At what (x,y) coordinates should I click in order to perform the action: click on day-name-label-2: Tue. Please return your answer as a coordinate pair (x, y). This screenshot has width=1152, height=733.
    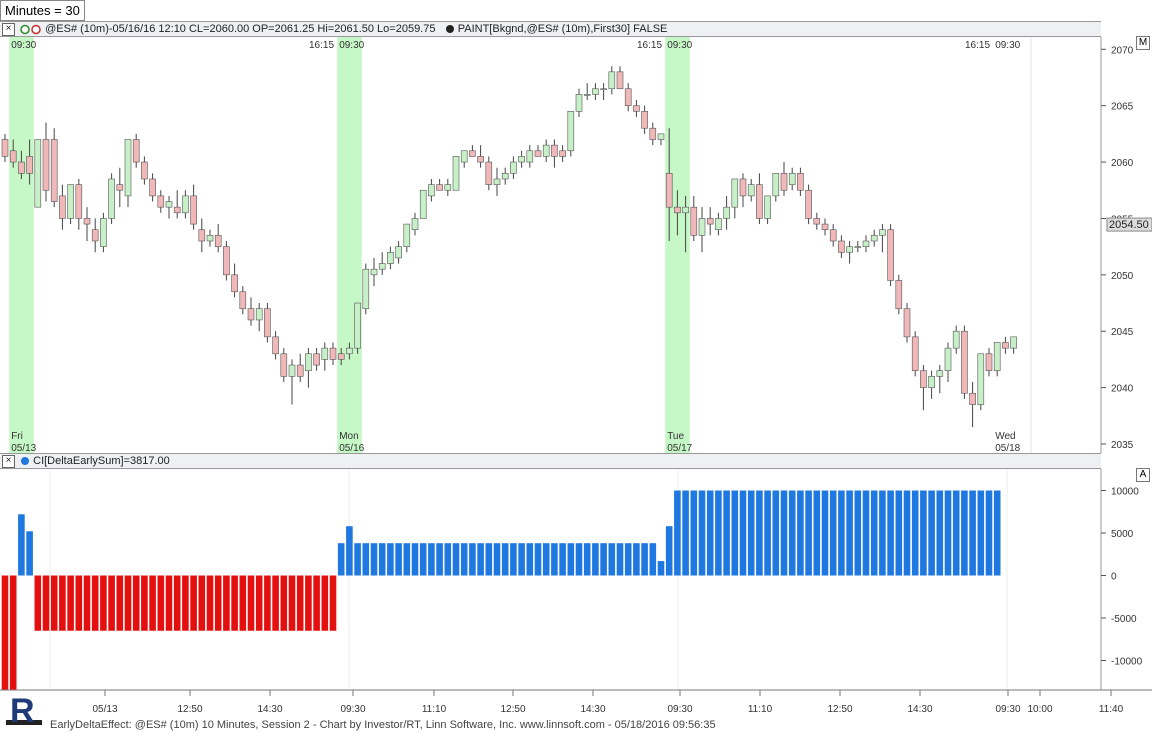
    Looking at the image, I should click on (675, 436).